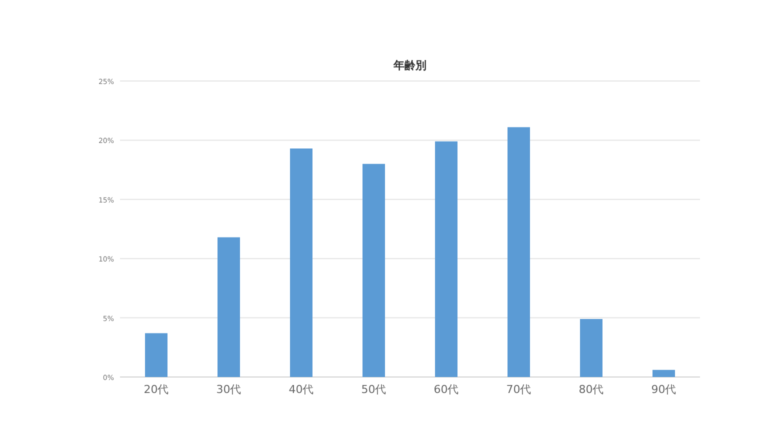  What do you see at coordinates (409, 65) in the screenshot?
I see `chart-title: 年齢別` at bounding box center [409, 65].